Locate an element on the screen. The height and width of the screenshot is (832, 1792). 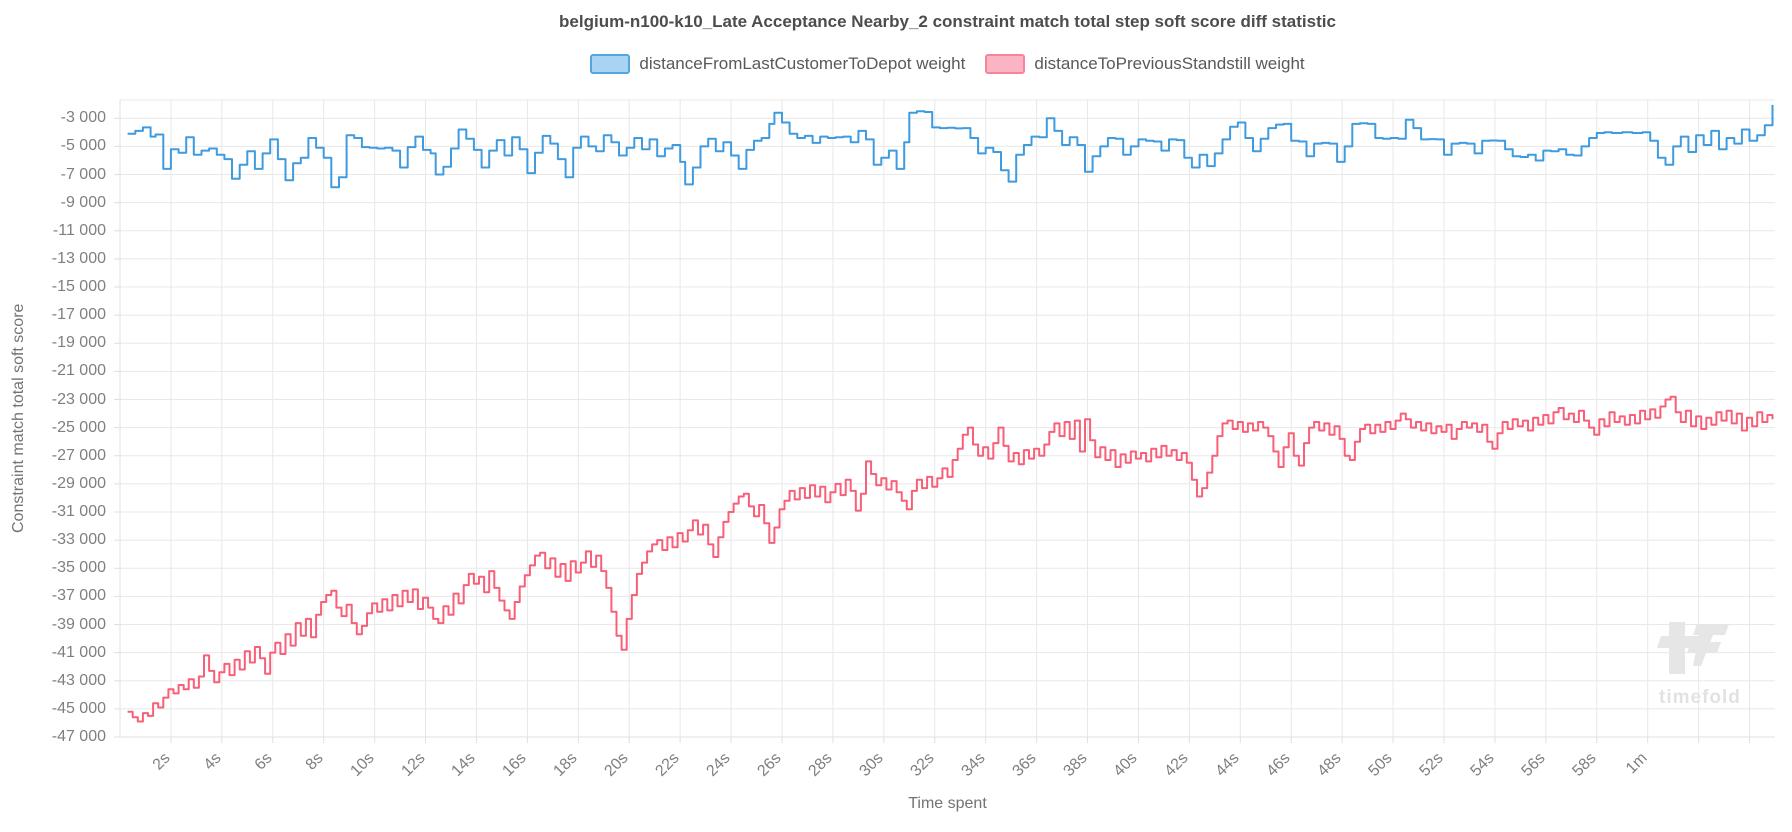
y-tick-label: -47 000 is located at coordinates (78, 736).